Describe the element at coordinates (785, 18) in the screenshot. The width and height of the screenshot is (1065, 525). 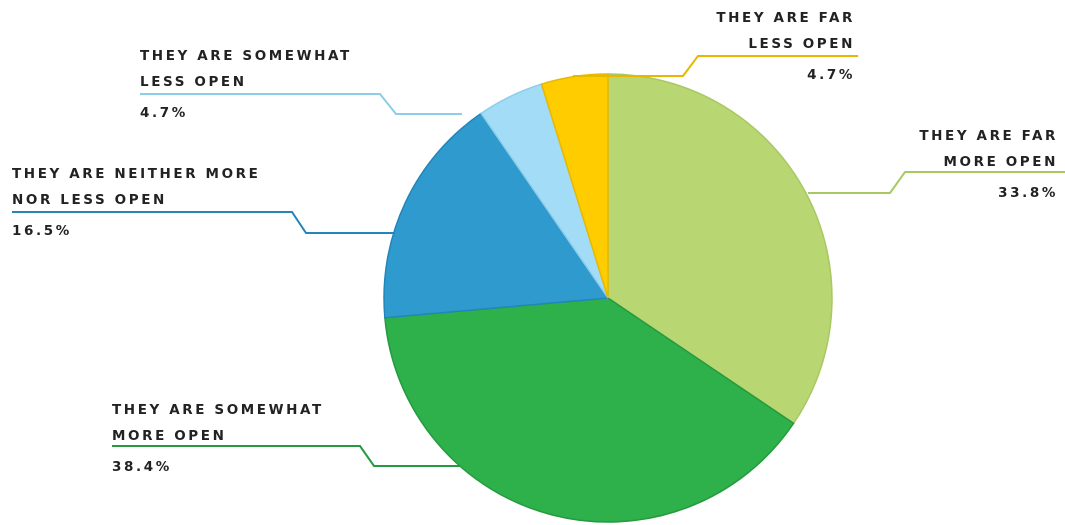
I see `slice-label-5-line-1: THEY ARE FAR` at that location.